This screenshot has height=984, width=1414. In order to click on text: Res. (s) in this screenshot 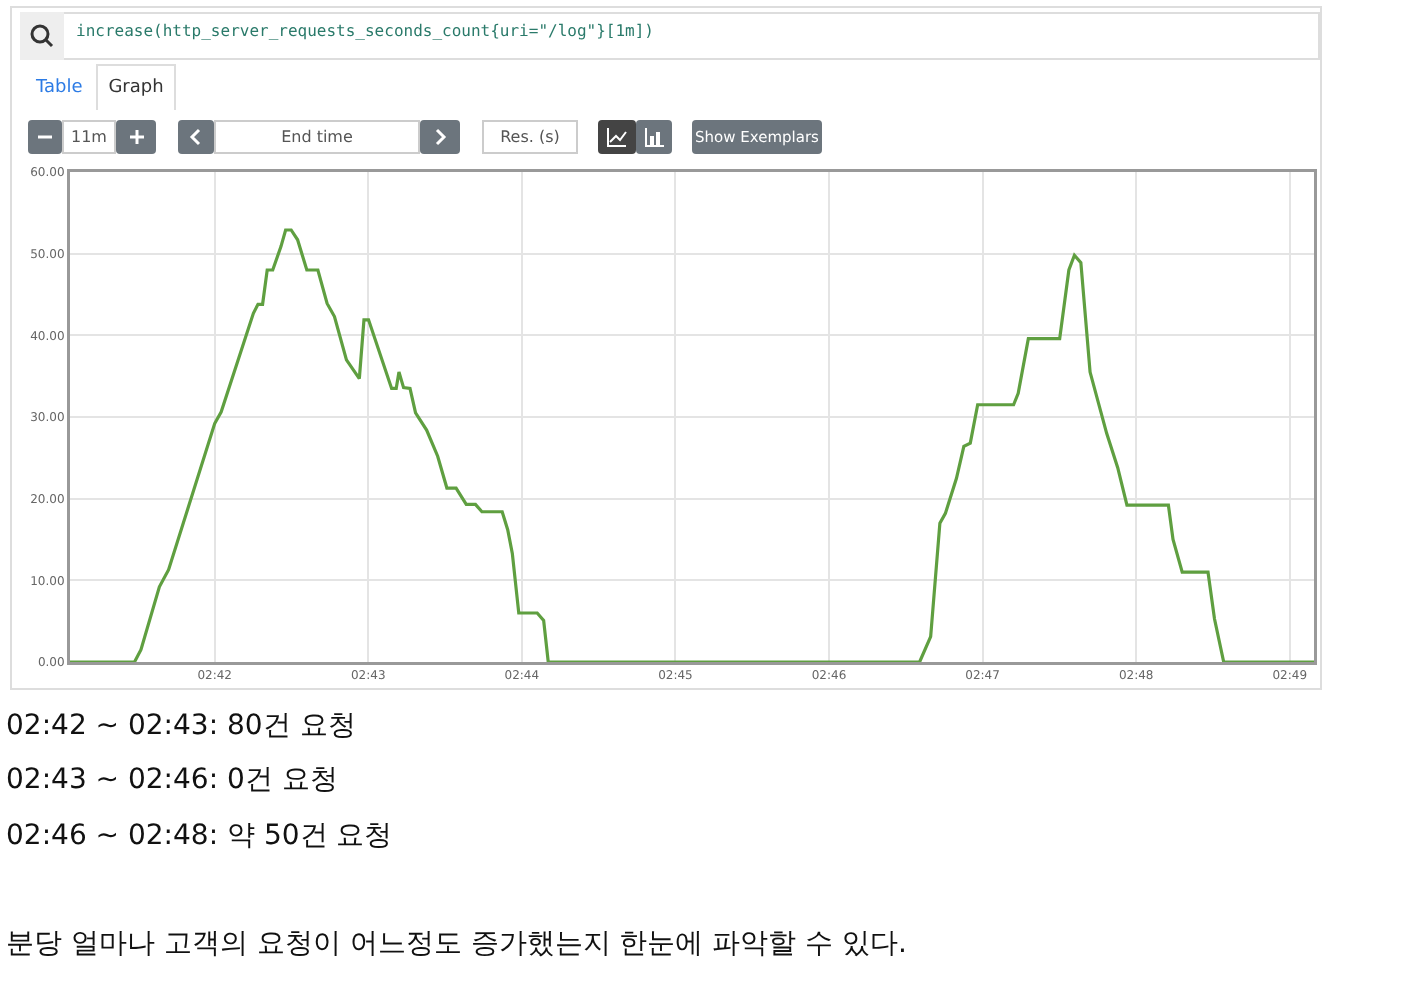, I will do `click(530, 137)`.